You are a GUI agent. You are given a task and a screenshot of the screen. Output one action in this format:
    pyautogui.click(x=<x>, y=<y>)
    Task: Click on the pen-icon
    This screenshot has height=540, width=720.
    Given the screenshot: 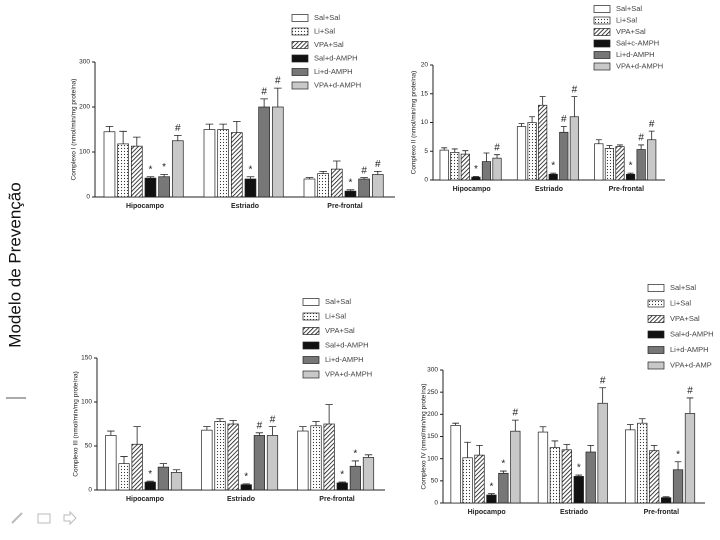 What is the action you would take?
    pyautogui.click(x=17, y=518)
    